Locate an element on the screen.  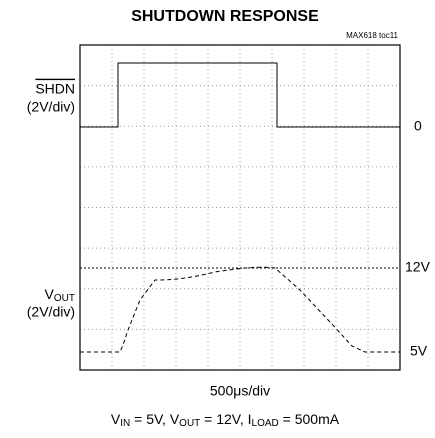
cond: = 5V, V is located at coordinates (155, 419).